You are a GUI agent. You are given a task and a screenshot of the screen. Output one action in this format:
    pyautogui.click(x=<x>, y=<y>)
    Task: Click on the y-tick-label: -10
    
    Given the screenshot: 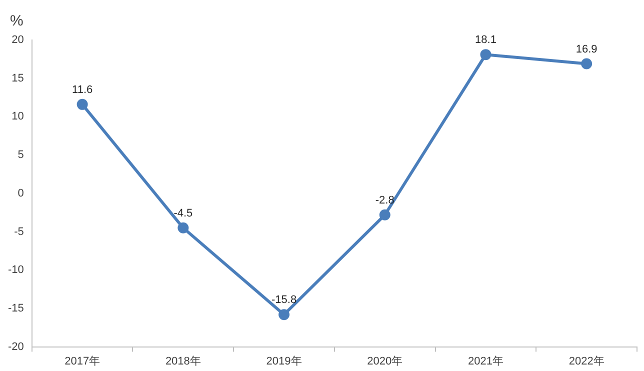 What is the action you would take?
    pyautogui.click(x=16, y=270)
    